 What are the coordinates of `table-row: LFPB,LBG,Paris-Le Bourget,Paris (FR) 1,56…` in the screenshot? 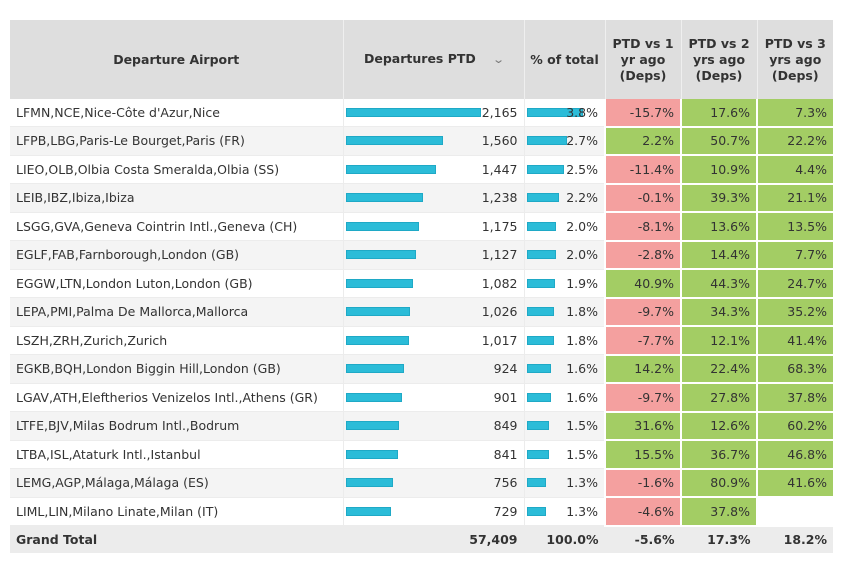 It's located at (421, 141).